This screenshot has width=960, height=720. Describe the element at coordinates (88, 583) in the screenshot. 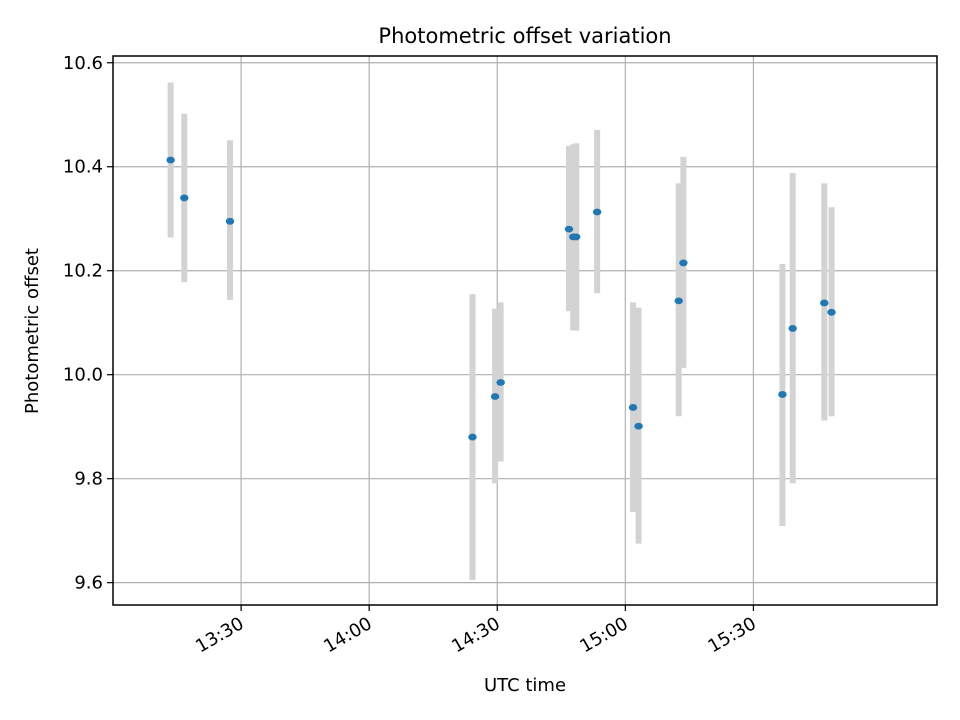

I see `y-tick-label: 9.6` at that location.